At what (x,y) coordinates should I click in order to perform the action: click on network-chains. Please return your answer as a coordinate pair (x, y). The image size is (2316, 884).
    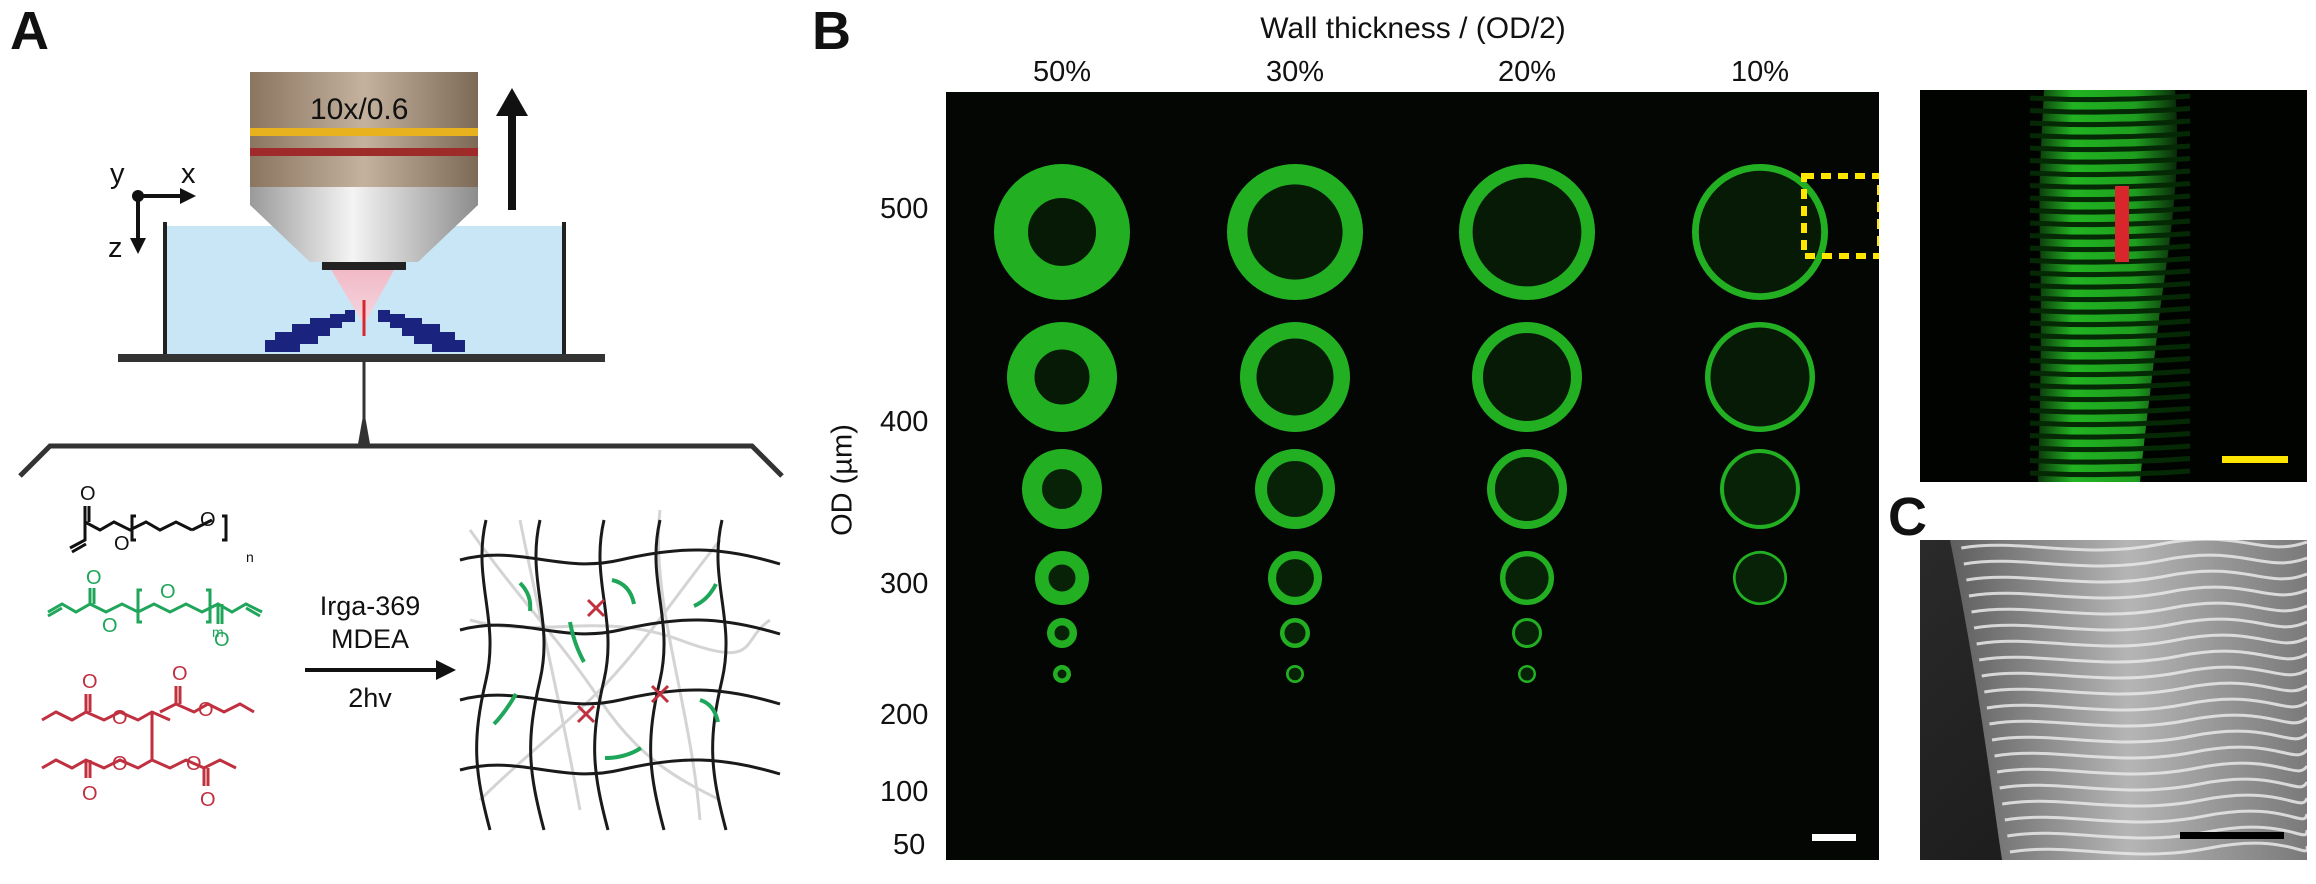
    Looking at the image, I should click on (620, 675).